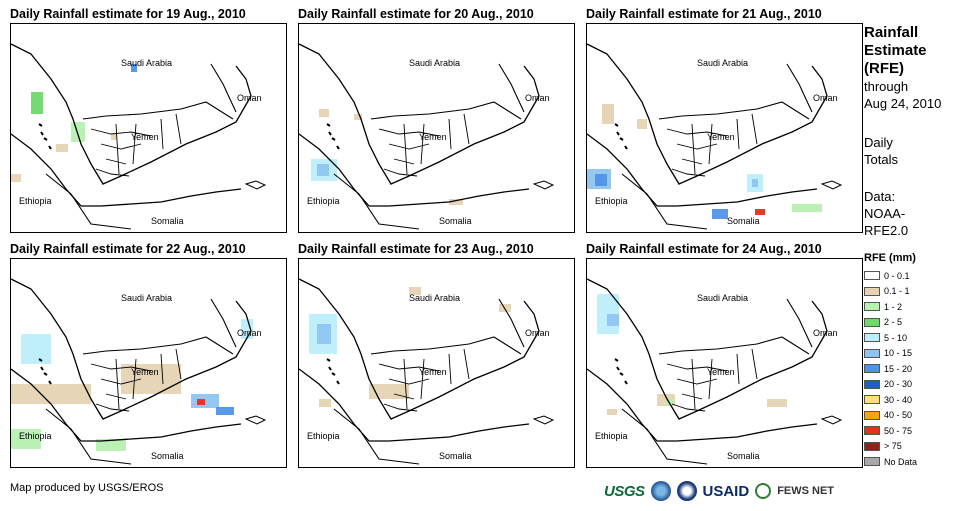  I want to click on legend-item: 20 - 30, so click(914, 385).